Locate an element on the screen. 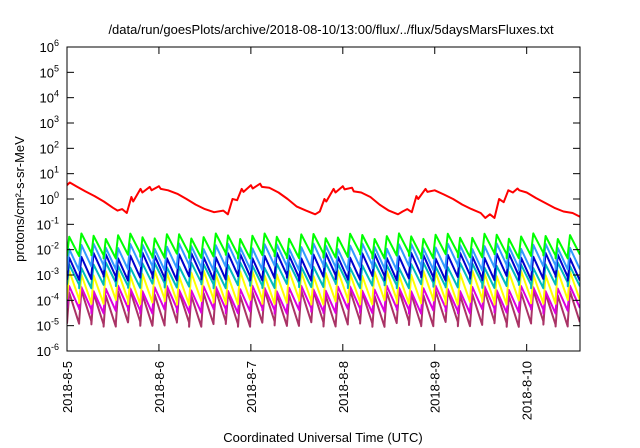 The height and width of the screenshot is (448, 640). y-tick-label: 10¹ is located at coordinates (49, 173).